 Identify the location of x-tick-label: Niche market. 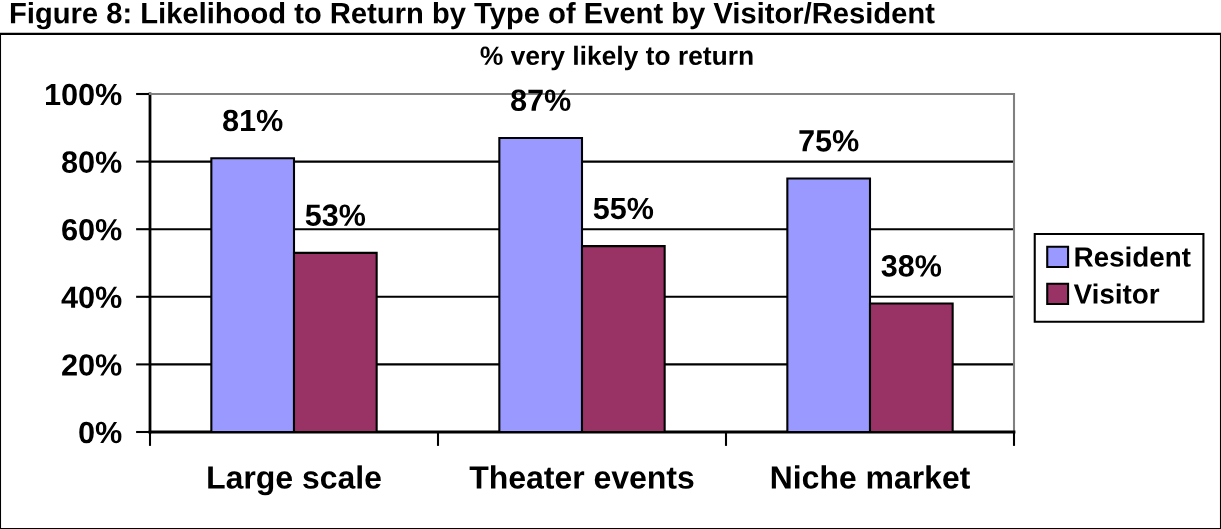
(870, 477).